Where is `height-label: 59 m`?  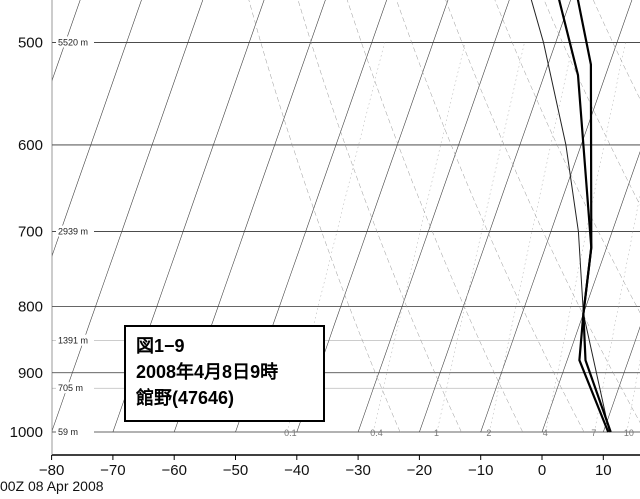 height-label: 59 m is located at coordinates (68, 432).